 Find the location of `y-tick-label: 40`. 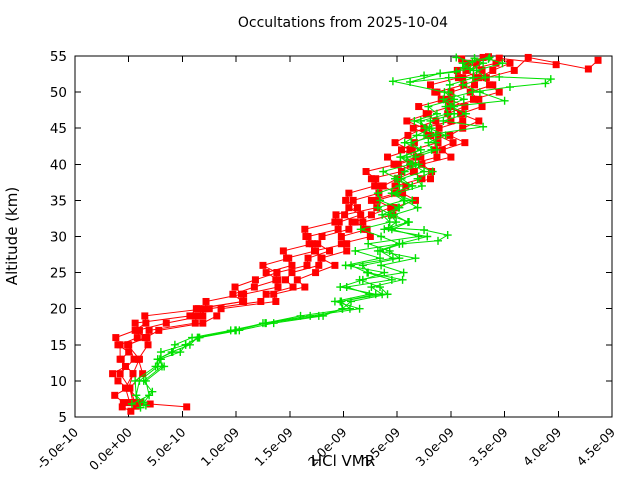

y-tick-label: 40 is located at coordinates (58, 165).